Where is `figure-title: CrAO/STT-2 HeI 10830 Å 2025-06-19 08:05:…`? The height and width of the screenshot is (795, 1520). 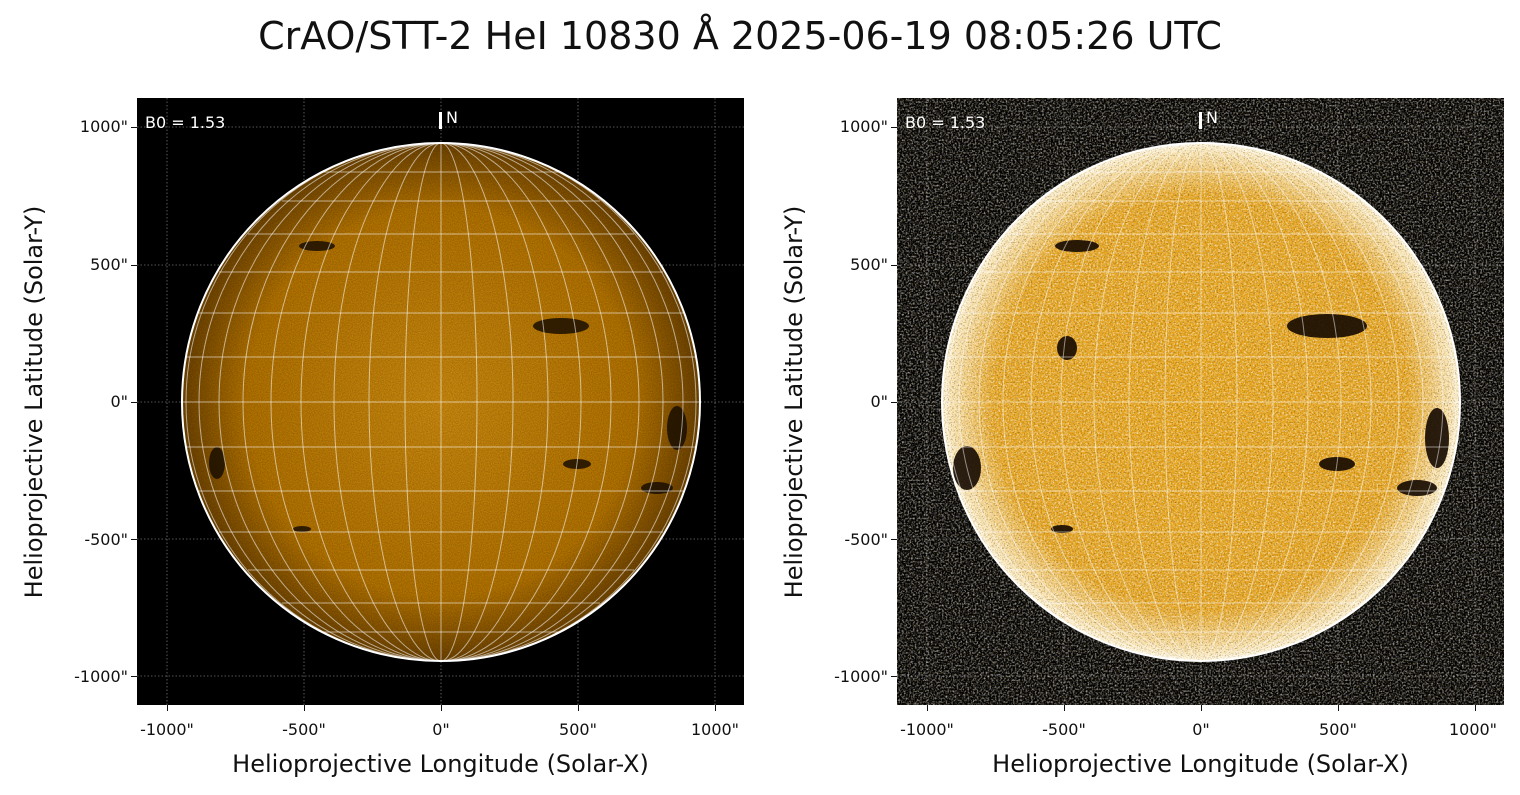 figure-title: CrAO/STT-2 HeI 10830 Å 2025-06-19 08:05:… is located at coordinates (740, 36).